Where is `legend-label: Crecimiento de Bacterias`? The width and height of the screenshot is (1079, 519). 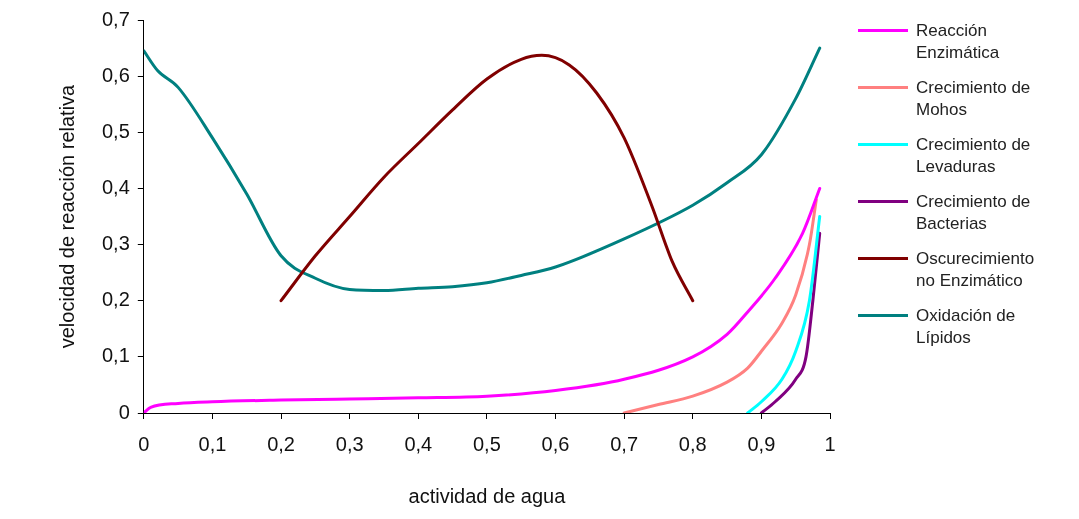 legend-label: Crecimiento de Bacterias is located at coordinates (974, 213).